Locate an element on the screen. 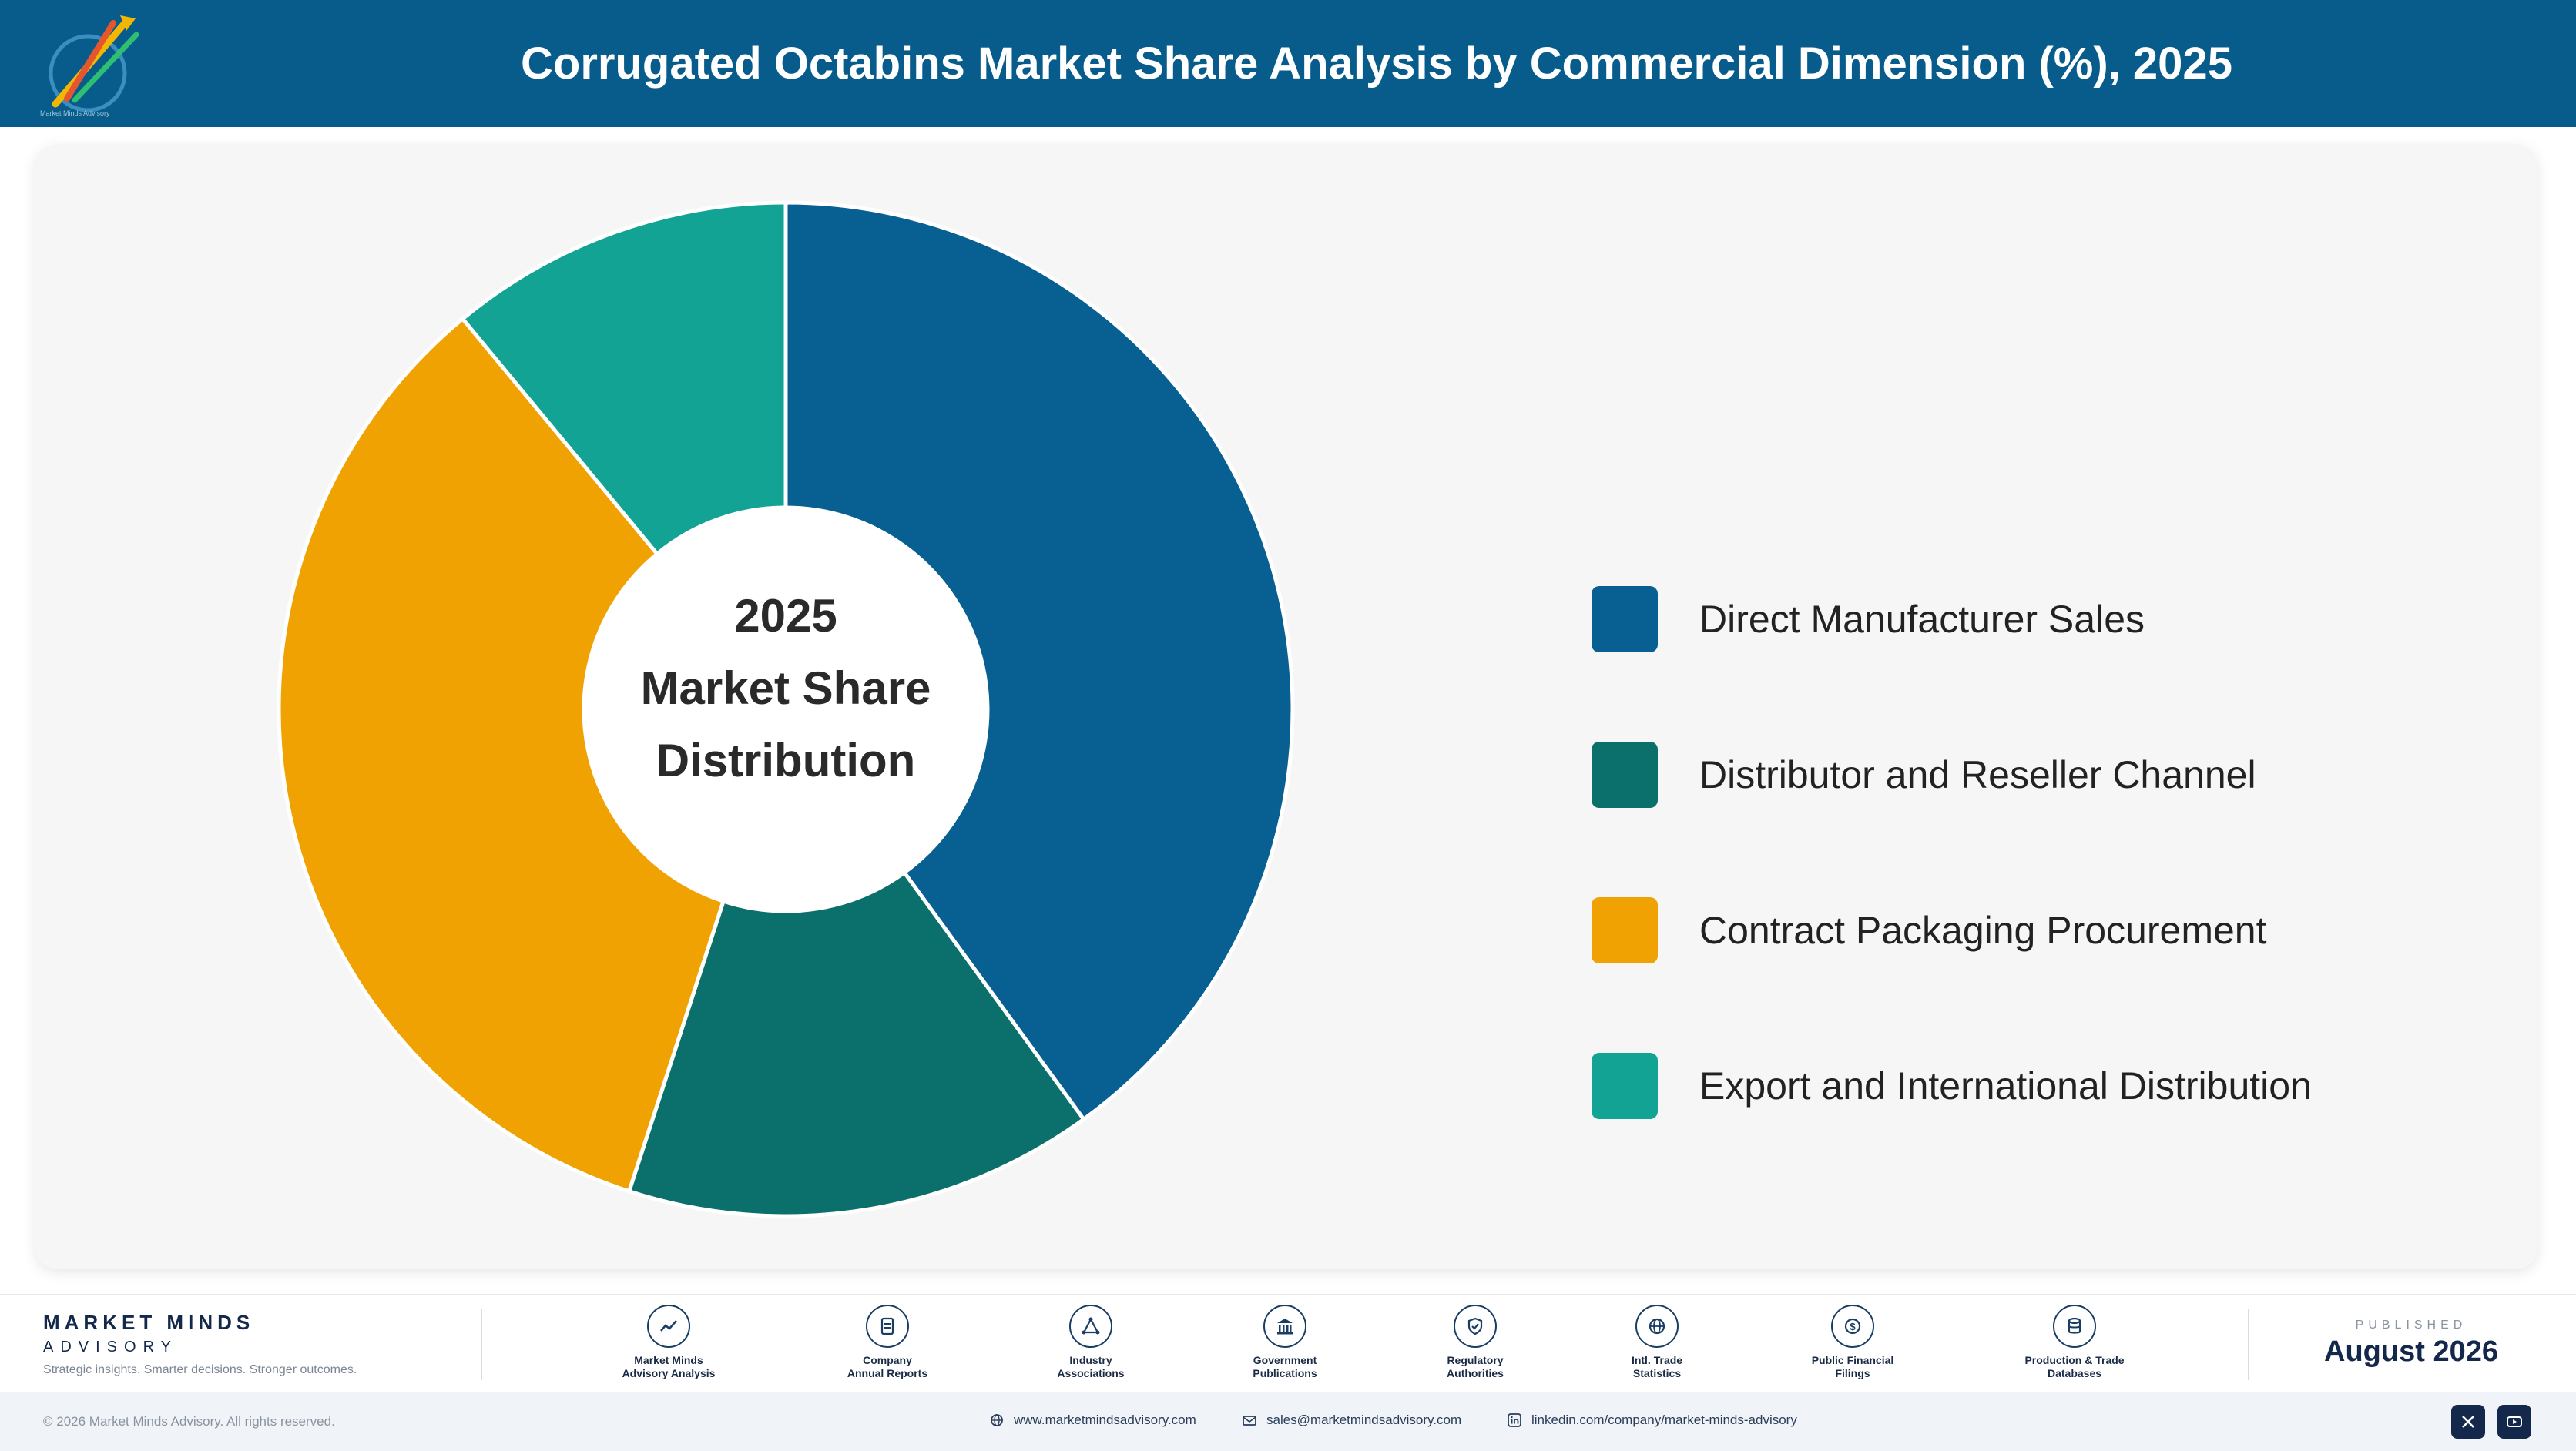 This screenshot has width=2576, height=1451. website-link: www.marketmindsadvisory.com is located at coordinates (1092, 1420).